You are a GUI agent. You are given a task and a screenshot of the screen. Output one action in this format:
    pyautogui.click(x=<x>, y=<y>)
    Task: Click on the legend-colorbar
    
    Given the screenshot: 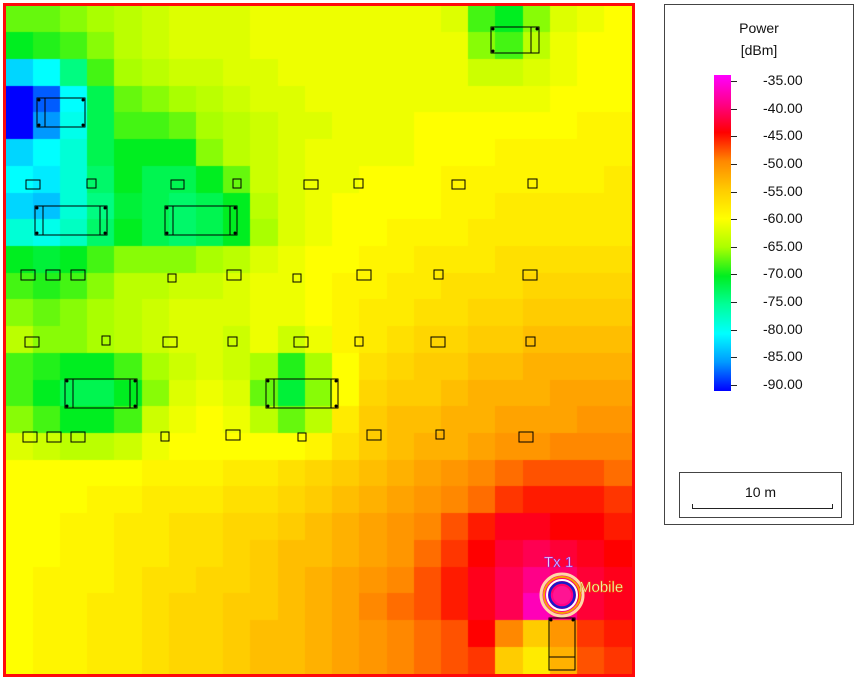 What is the action you would take?
    pyautogui.click(x=722, y=233)
    